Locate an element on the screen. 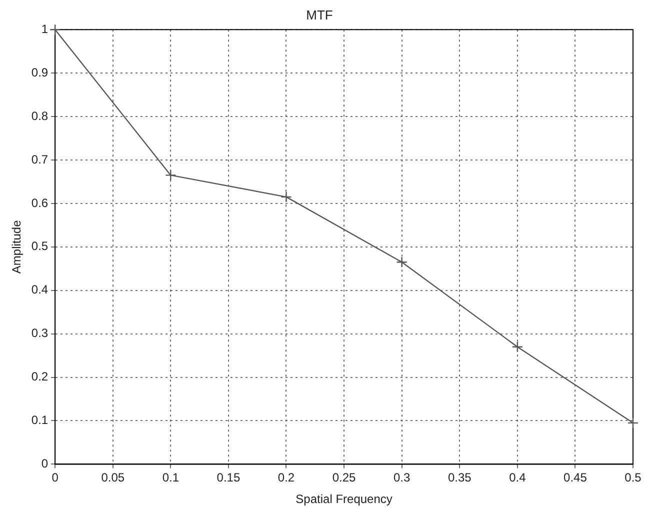  y-tick-label: 0.3 is located at coordinates (39, 333).